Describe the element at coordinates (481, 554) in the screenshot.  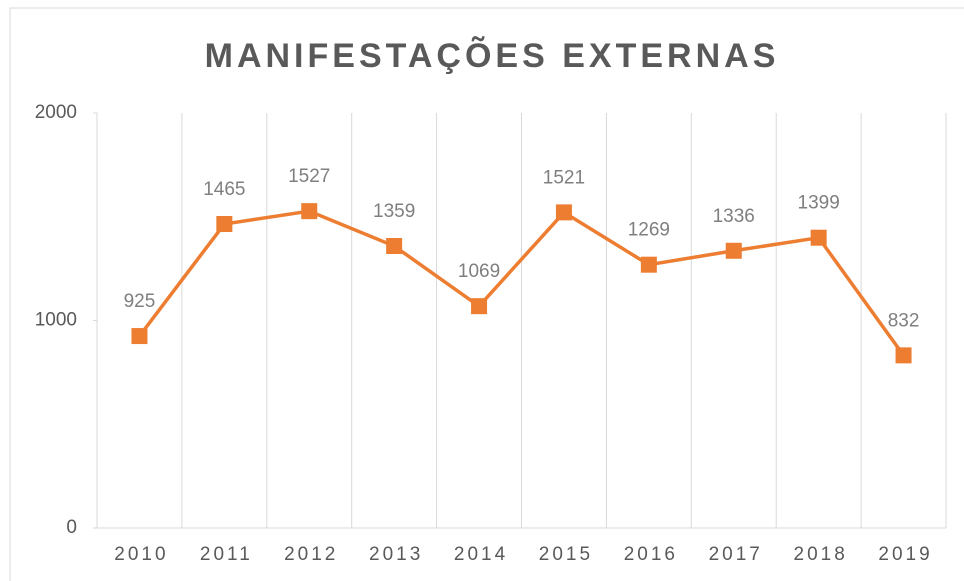
I see `x-tick-label: 2014` at that location.